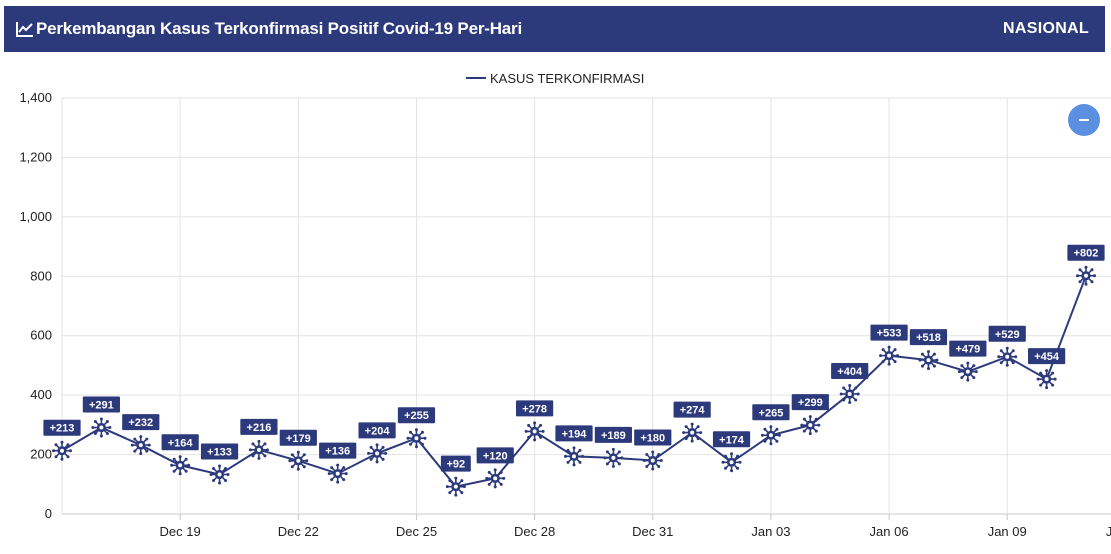 Image resolution: width=1111 pixels, height=554 pixels. I want to click on data-label-text: +518, so click(928, 338).